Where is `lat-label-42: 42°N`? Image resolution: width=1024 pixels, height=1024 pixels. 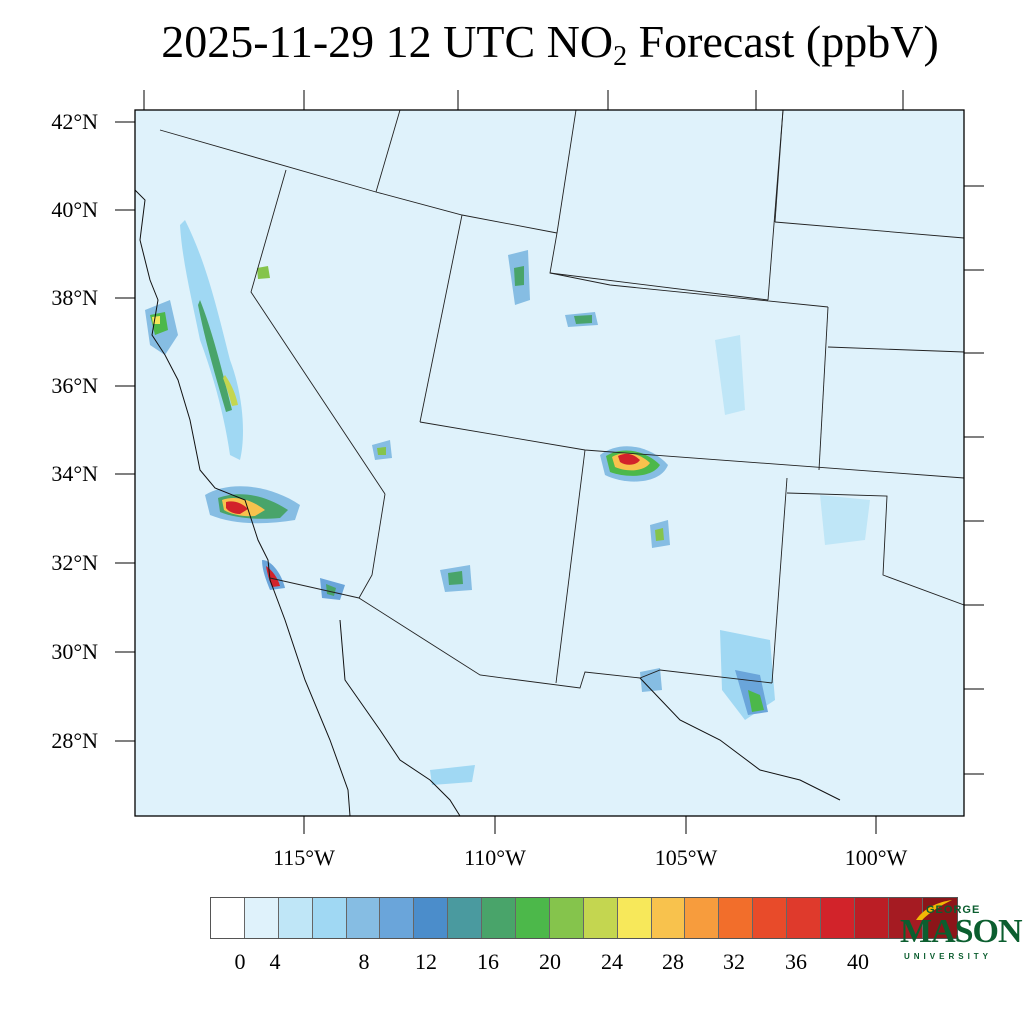 lat-label-42: 42°N is located at coordinates (74, 121).